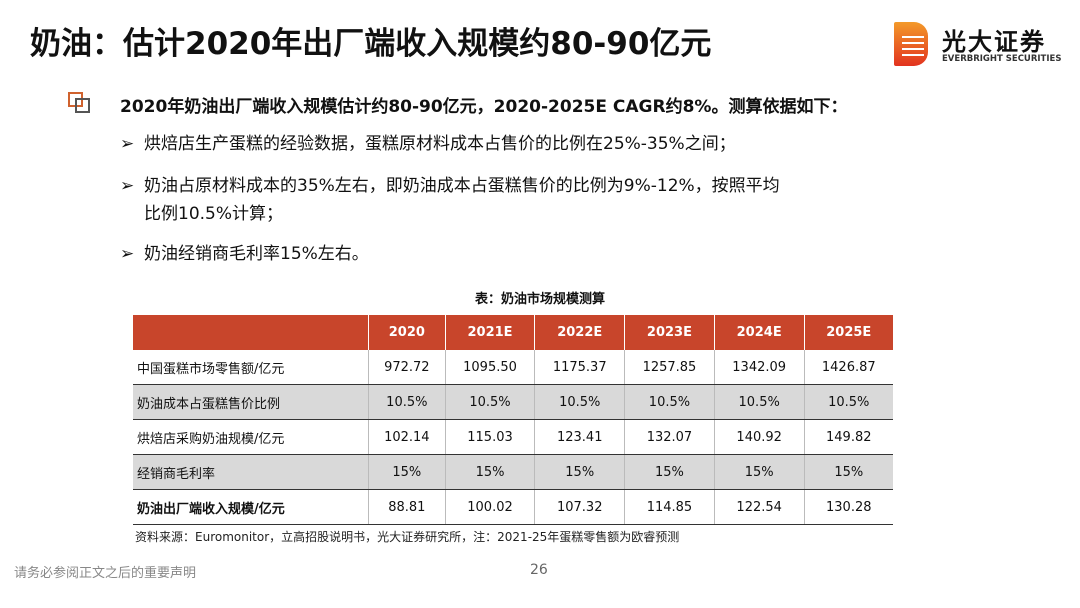 This screenshot has width=1080, height=608. What do you see at coordinates (1002, 59) in the screenshot?
I see `logo-en: EVERBRIGHT SECURITIES` at bounding box center [1002, 59].